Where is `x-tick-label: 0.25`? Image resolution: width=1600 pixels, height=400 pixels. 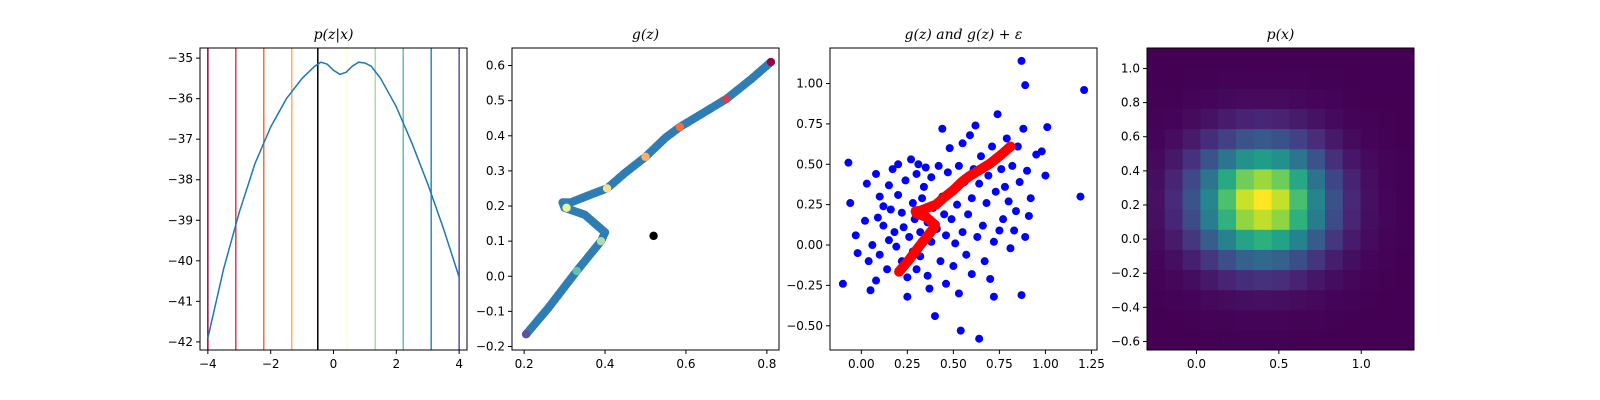
x-tick-label: 0.25 is located at coordinates (907, 364).